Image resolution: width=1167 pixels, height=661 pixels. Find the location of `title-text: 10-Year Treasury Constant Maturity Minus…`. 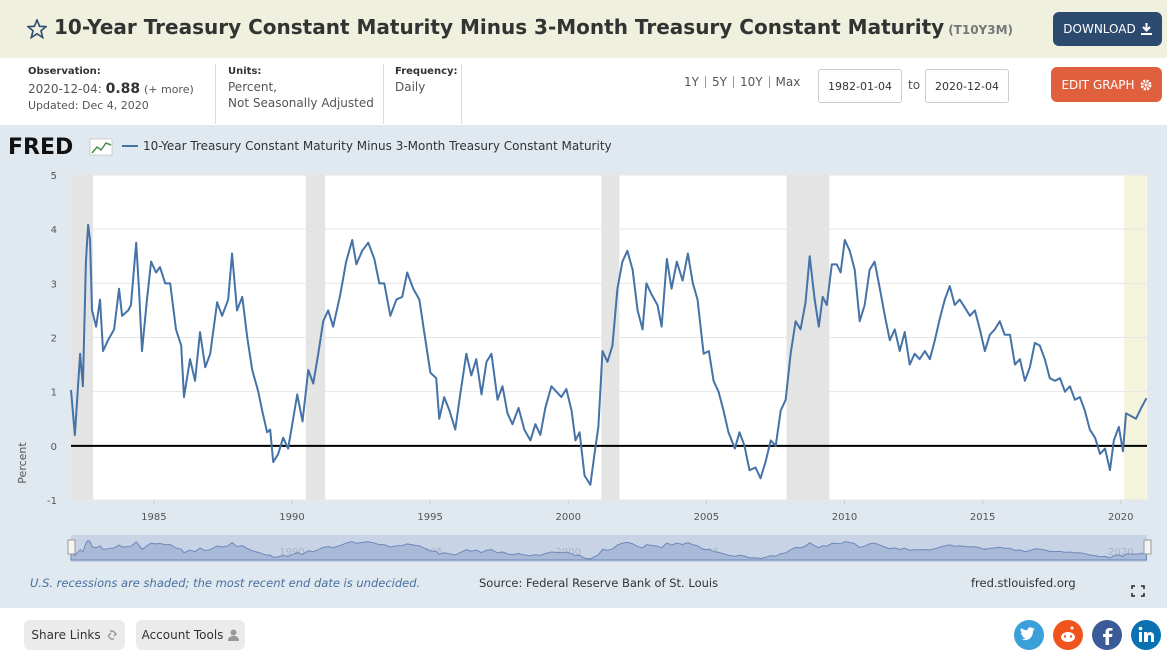

title-text: 10-Year Treasury Constant Maturity Minus… is located at coordinates (499, 27).